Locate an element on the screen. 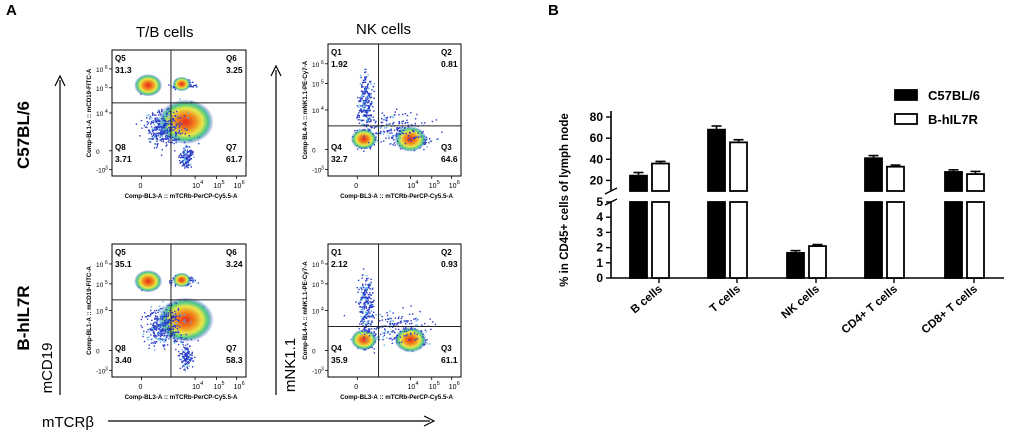 Image resolution: width=1017 pixels, height=438 pixels. quadrant-percent: 1.92 is located at coordinates (339, 64).